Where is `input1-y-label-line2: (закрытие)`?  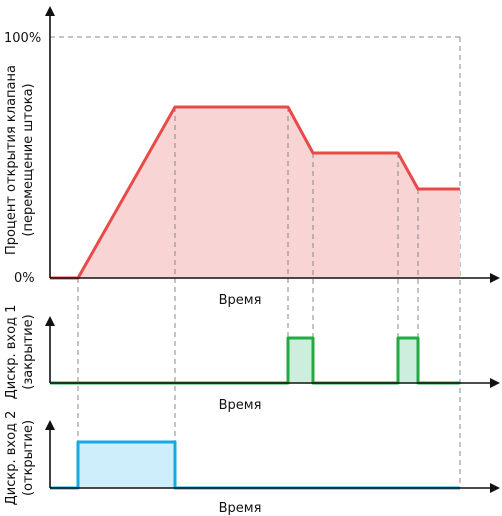
input1-y-label-line2: (закрытие) is located at coordinates (28, 351).